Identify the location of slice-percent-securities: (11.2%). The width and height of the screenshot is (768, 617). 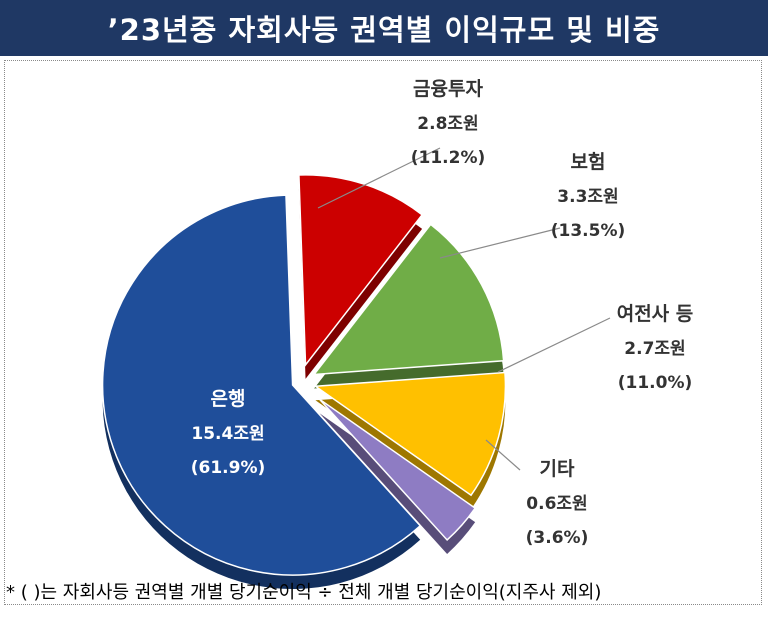
(448, 158).